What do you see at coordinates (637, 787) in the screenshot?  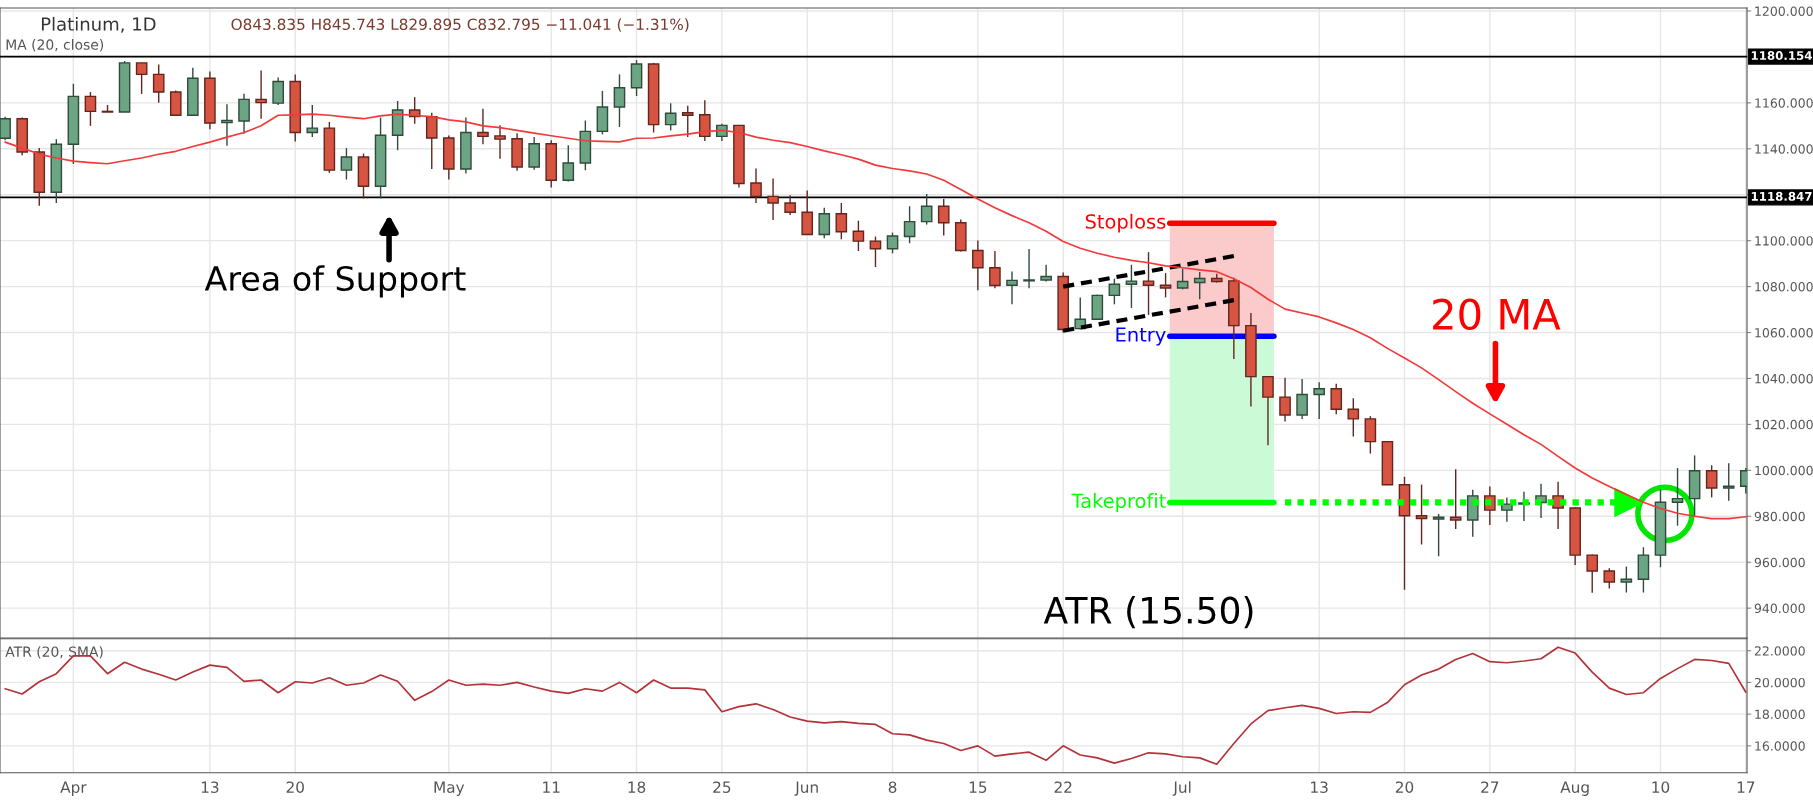 I see `x-tick-label: 18` at bounding box center [637, 787].